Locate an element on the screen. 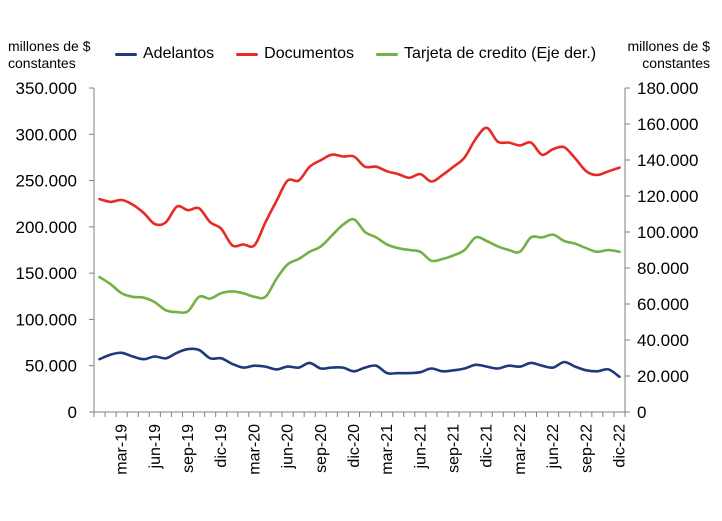 The height and width of the screenshot is (521, 722). right-axis-tick-label: 160.000 is located at coordinates (667, 124).